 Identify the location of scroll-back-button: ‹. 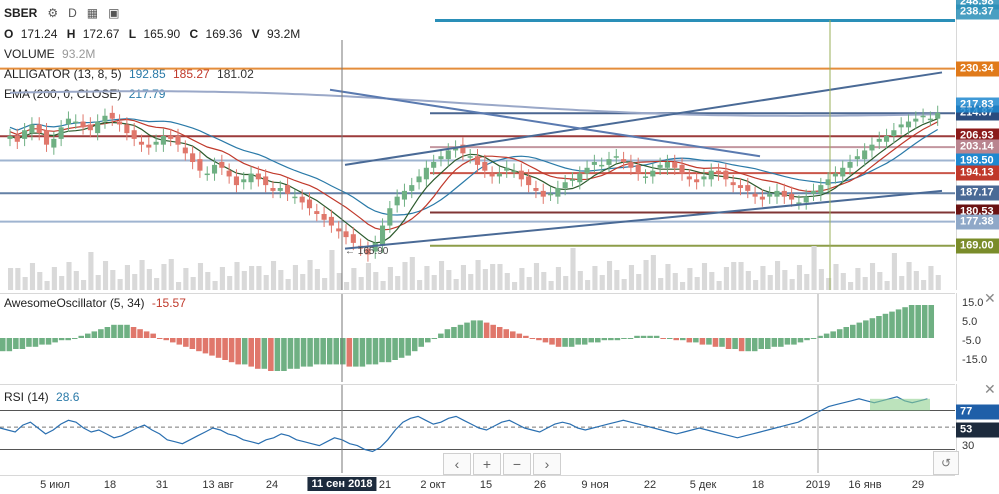
(457, 464).